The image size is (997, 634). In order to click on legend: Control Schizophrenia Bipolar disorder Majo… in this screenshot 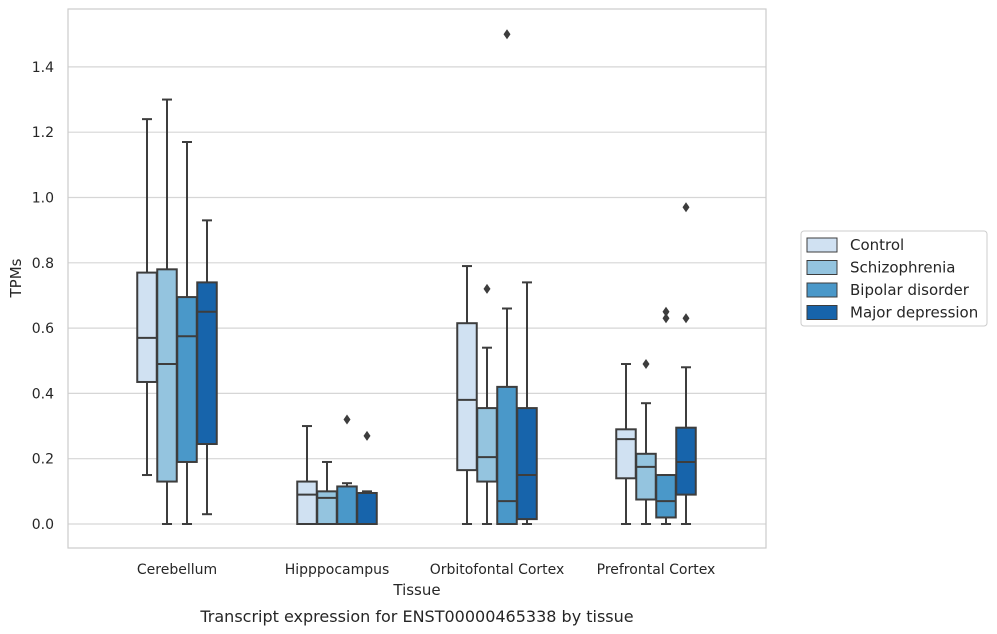, I will do `click(894, 278)`.